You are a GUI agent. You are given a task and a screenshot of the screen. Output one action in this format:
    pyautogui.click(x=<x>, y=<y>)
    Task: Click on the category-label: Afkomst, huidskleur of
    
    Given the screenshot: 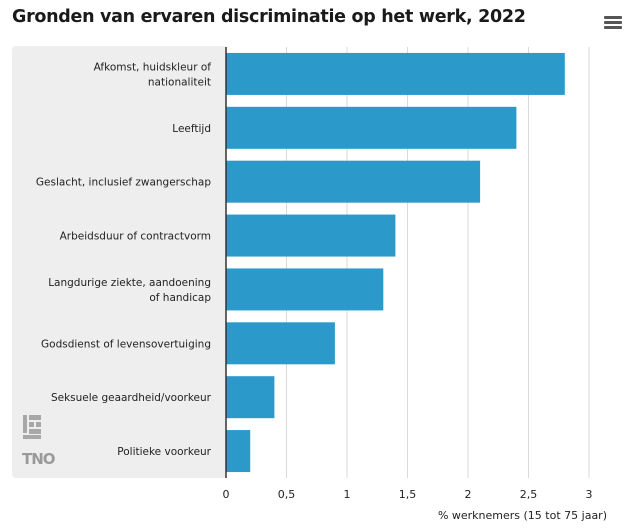 What is the action you would take?
    pyautogui.click(x=153, y=67)
    